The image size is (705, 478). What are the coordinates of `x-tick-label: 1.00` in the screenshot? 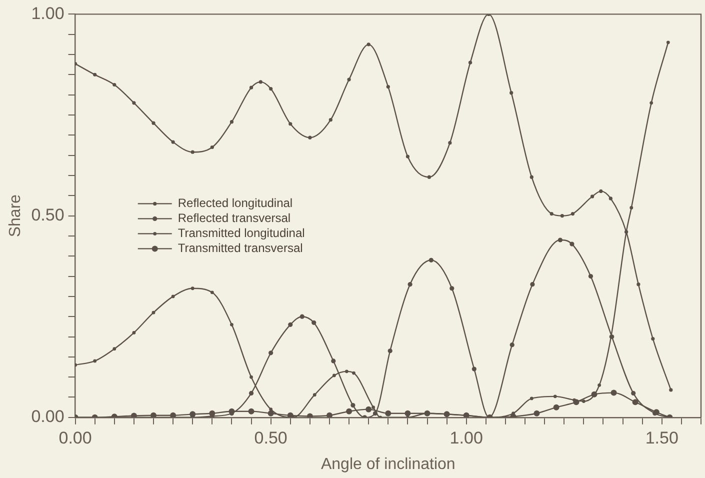 It's located at (466, 438).